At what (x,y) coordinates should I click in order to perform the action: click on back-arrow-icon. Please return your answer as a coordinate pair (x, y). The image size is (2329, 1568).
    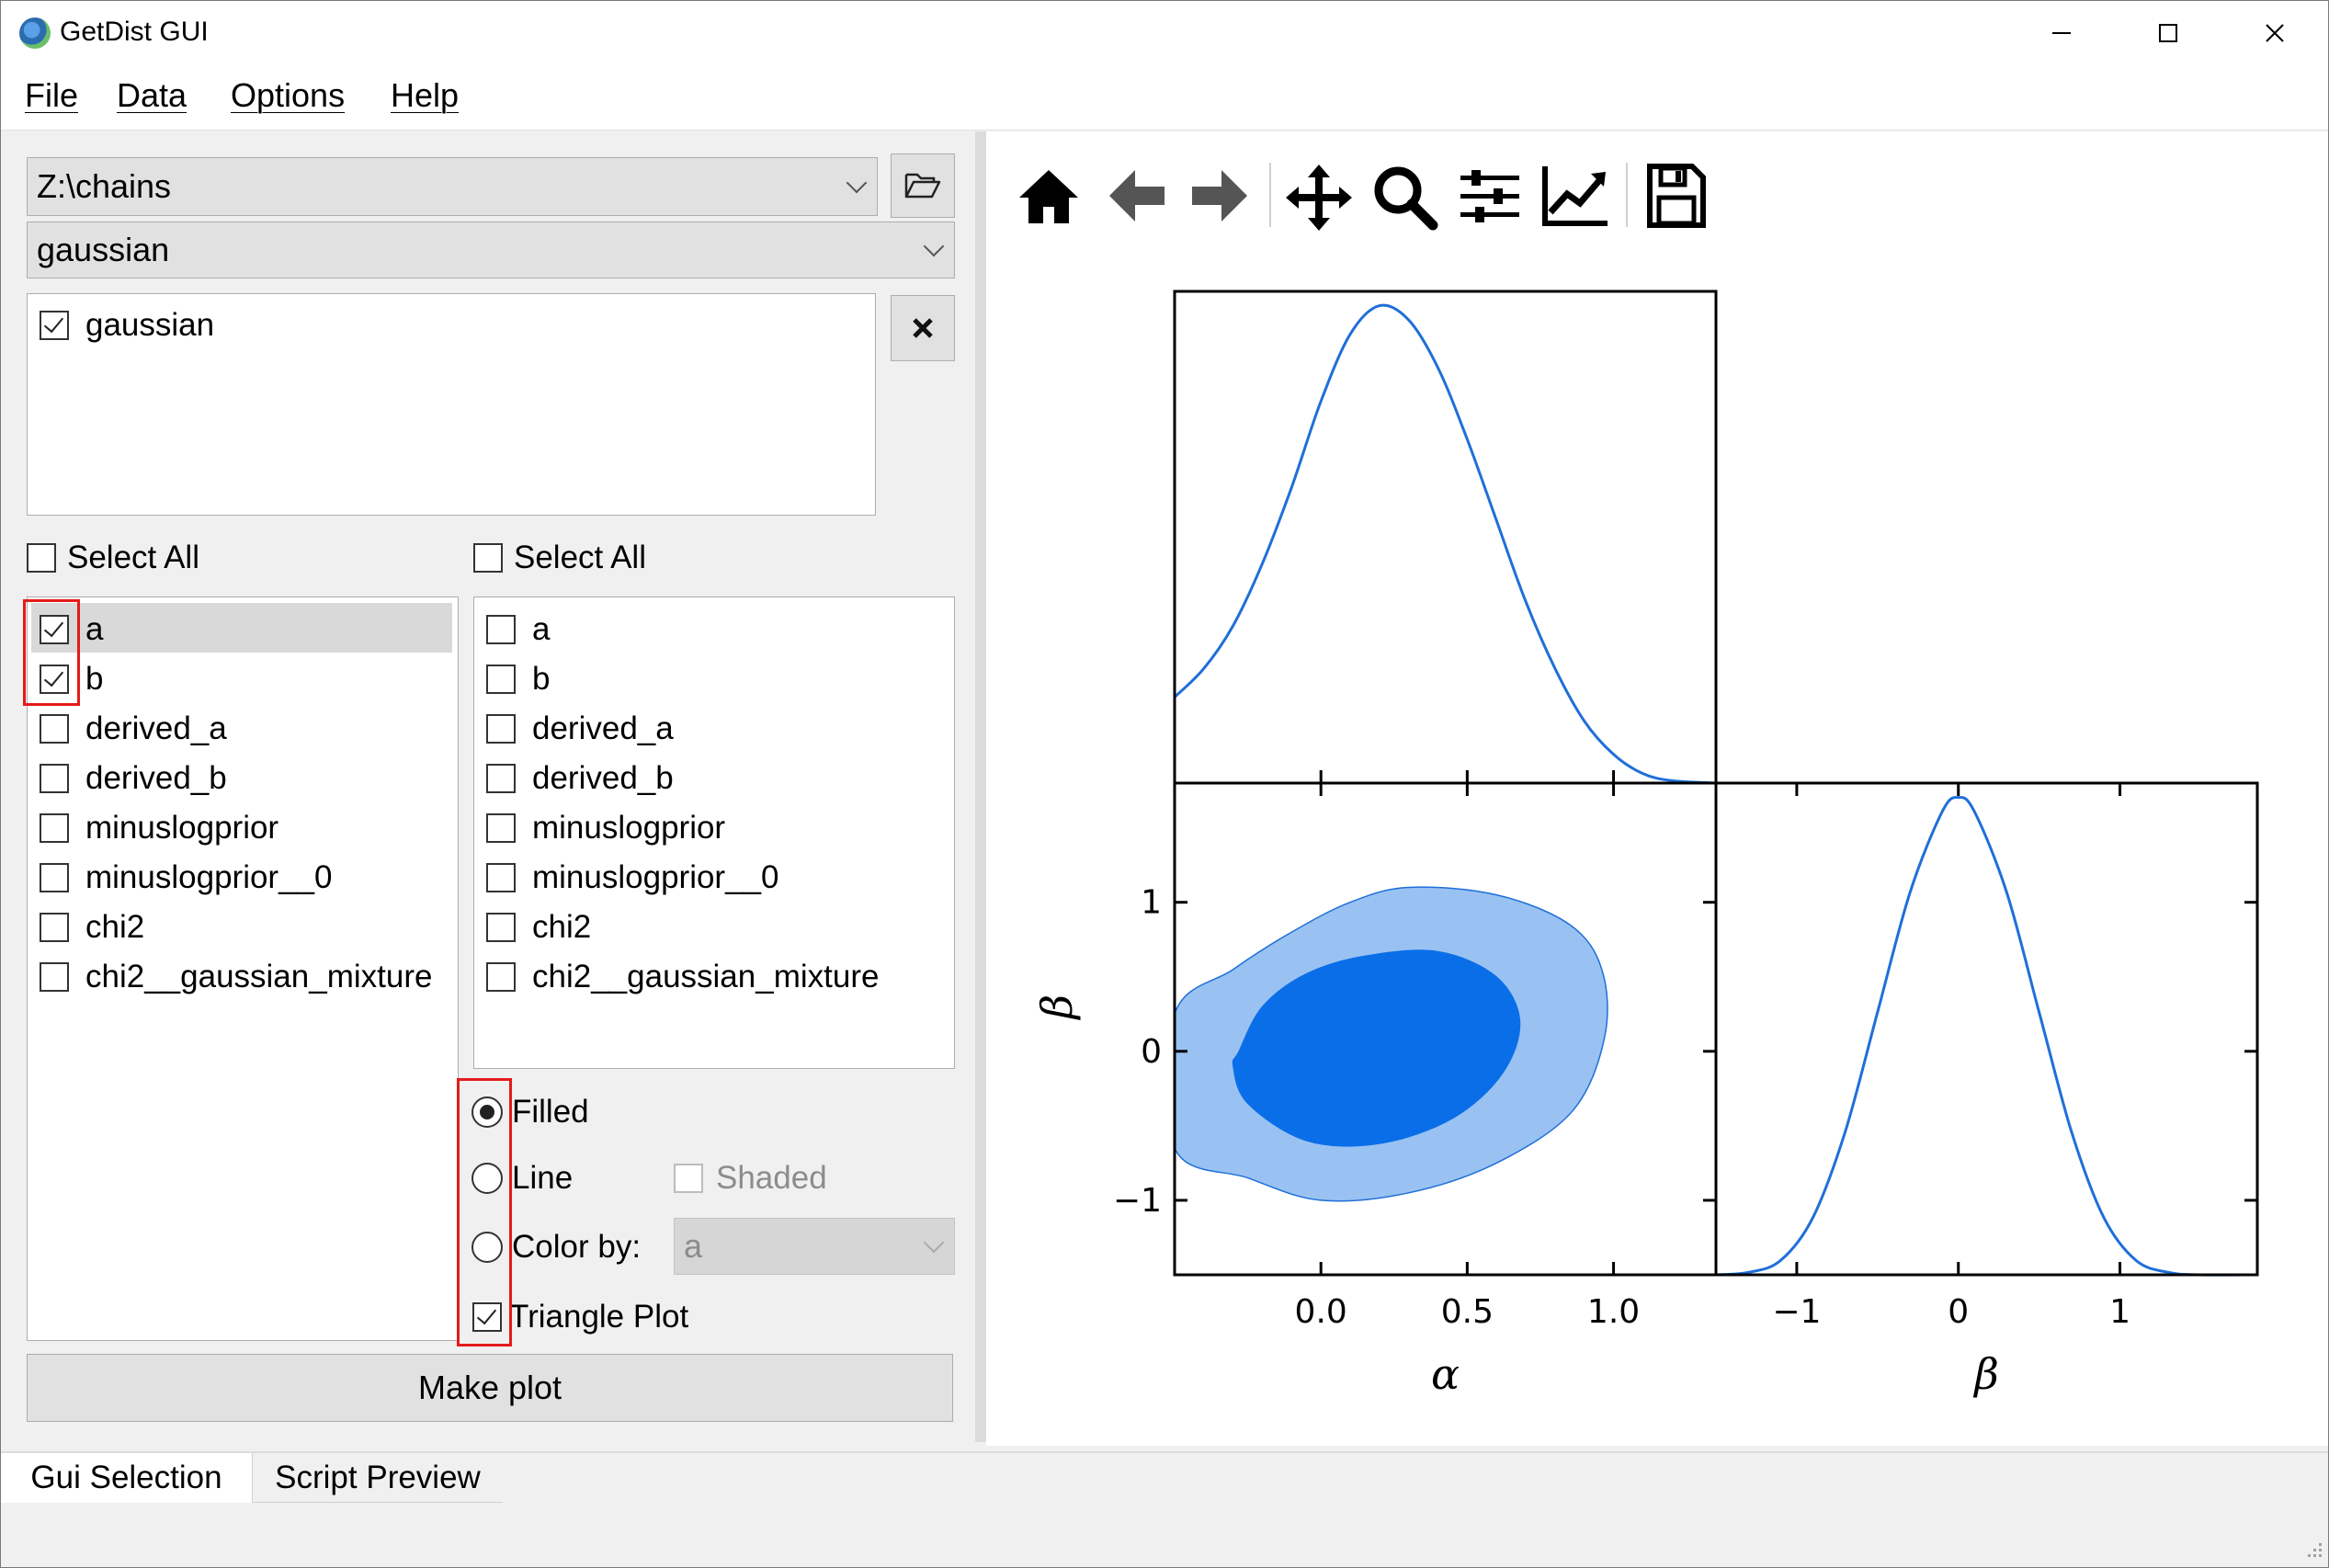
    Looking at the image, I should click on (1137, 196).